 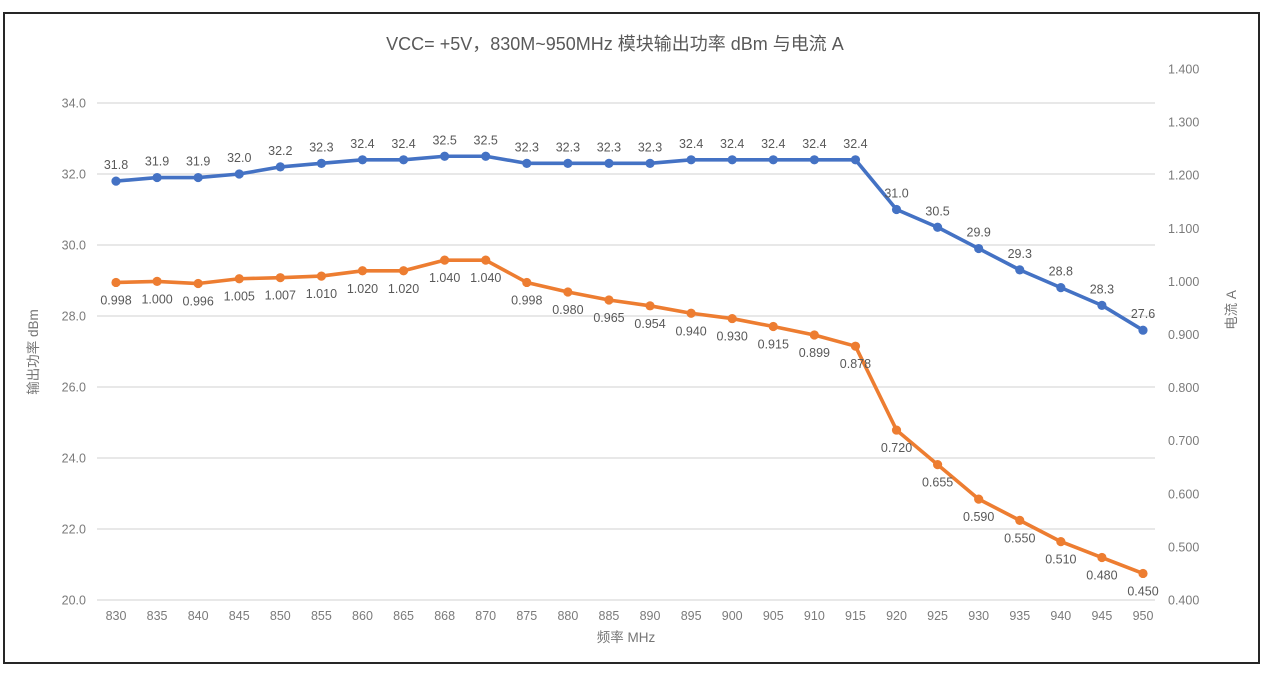 What do you see at coordinates (74, 459) in the screenshot?
I see `y-left-tick-label: 24.0` at bounding box center [74, 459].